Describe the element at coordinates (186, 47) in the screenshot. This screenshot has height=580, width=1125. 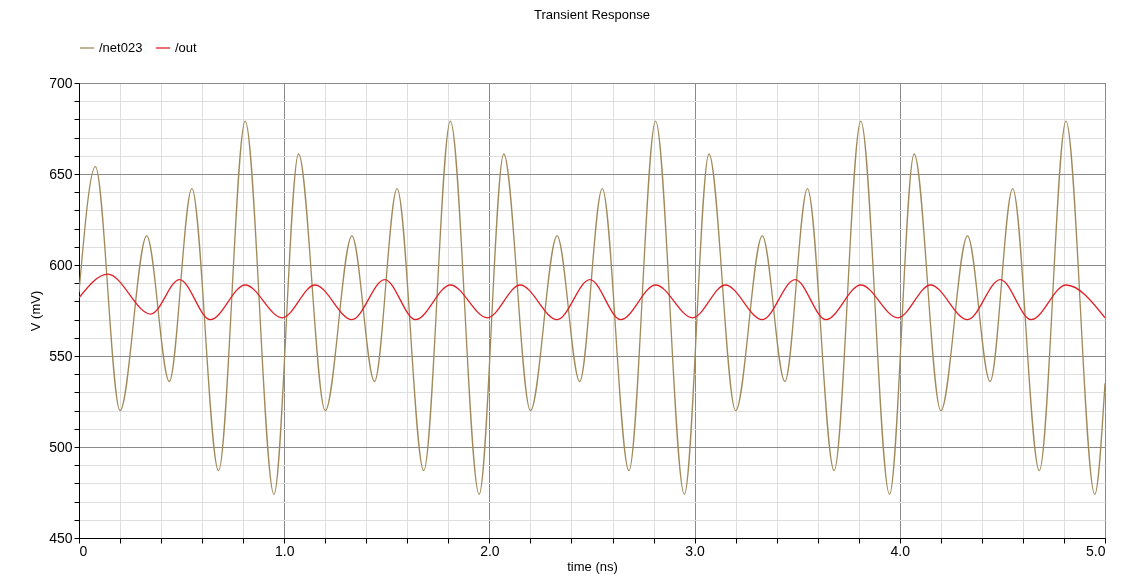
I see `legend-label: /out` at that location.